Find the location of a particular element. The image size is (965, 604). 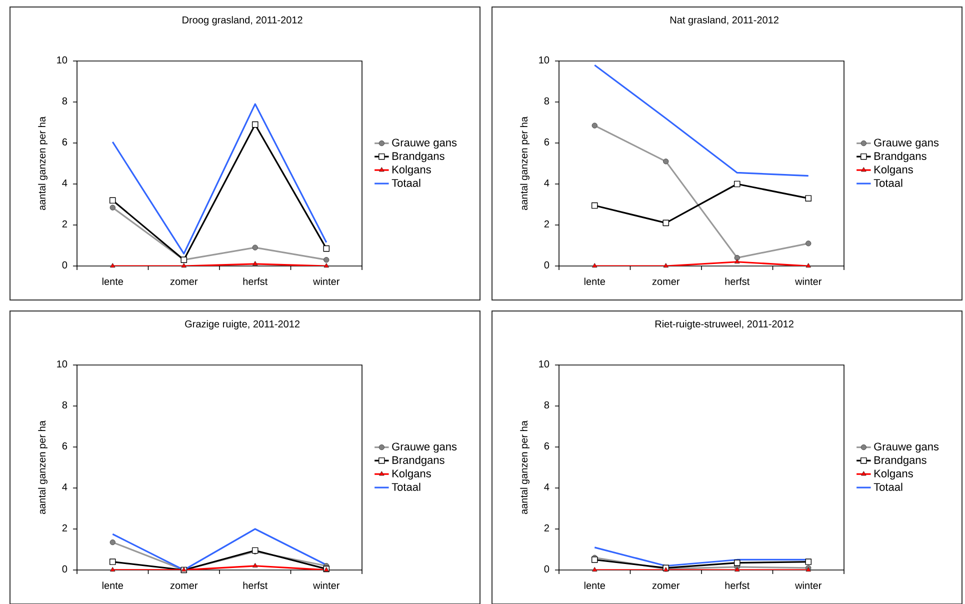

chart-title: Riet-ruigte-struweel, 2011-2012 is located at coordinates (724, 325).